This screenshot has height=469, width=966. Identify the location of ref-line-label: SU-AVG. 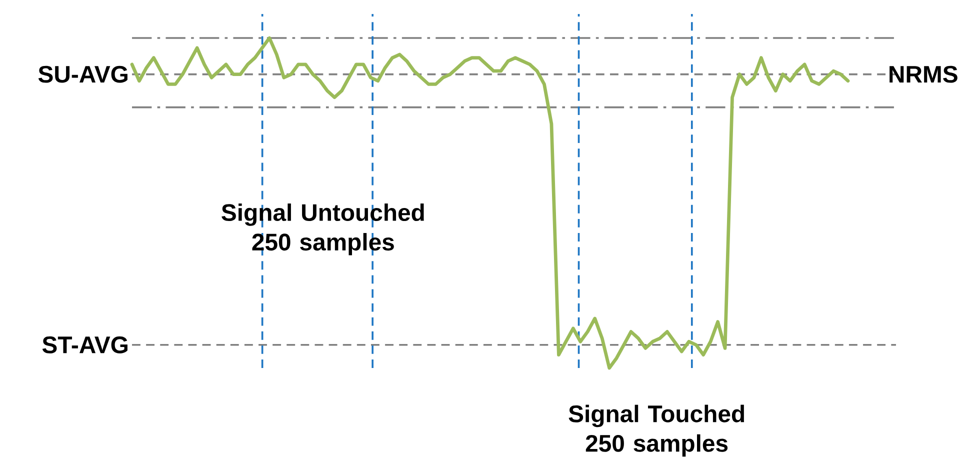
(83, 74).